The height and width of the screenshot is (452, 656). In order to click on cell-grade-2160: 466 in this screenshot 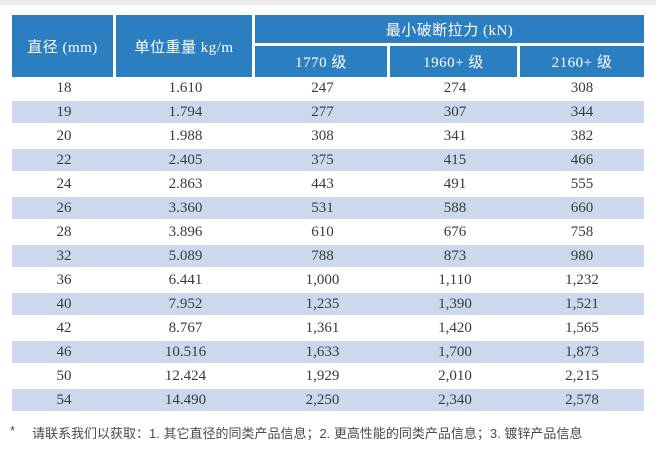, I will do `click(582, 159)`.